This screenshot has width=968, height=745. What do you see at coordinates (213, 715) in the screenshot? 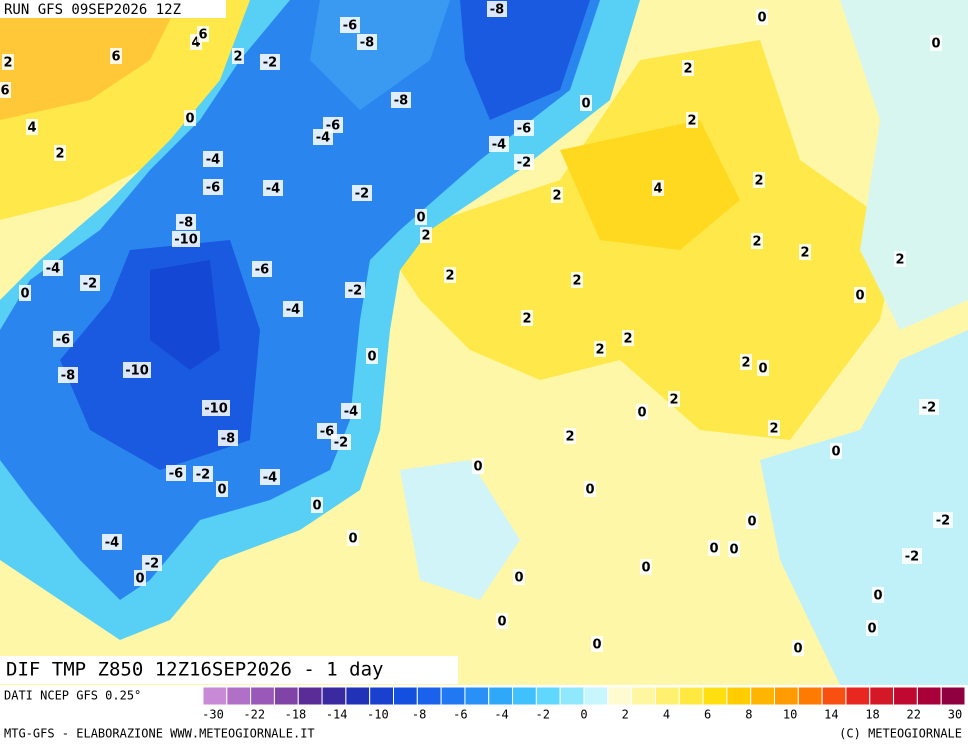
I see `scale-tick-label: -30` at bounding box center [213, 715].